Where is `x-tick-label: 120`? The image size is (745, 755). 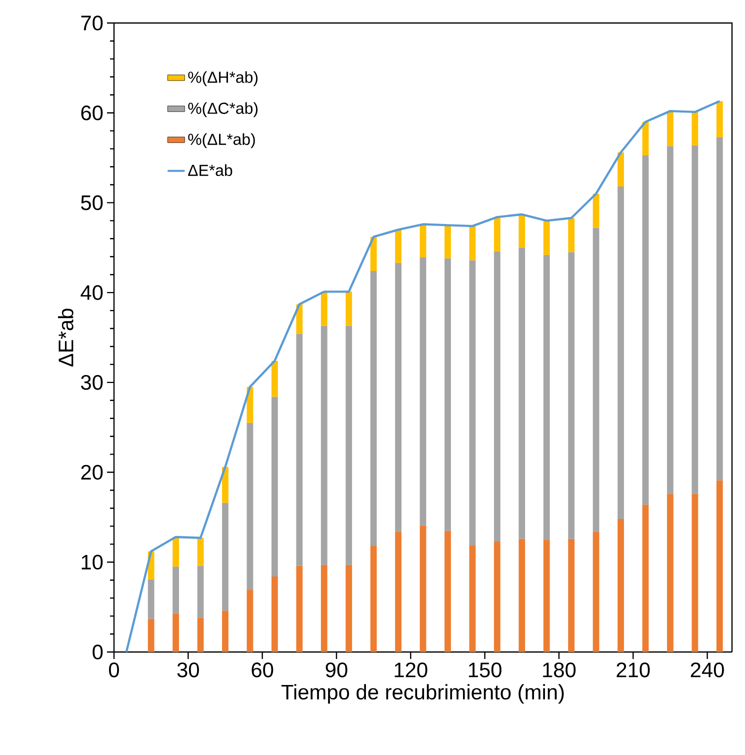 x-tick-label: 120 is located at coordinates (411, 670).